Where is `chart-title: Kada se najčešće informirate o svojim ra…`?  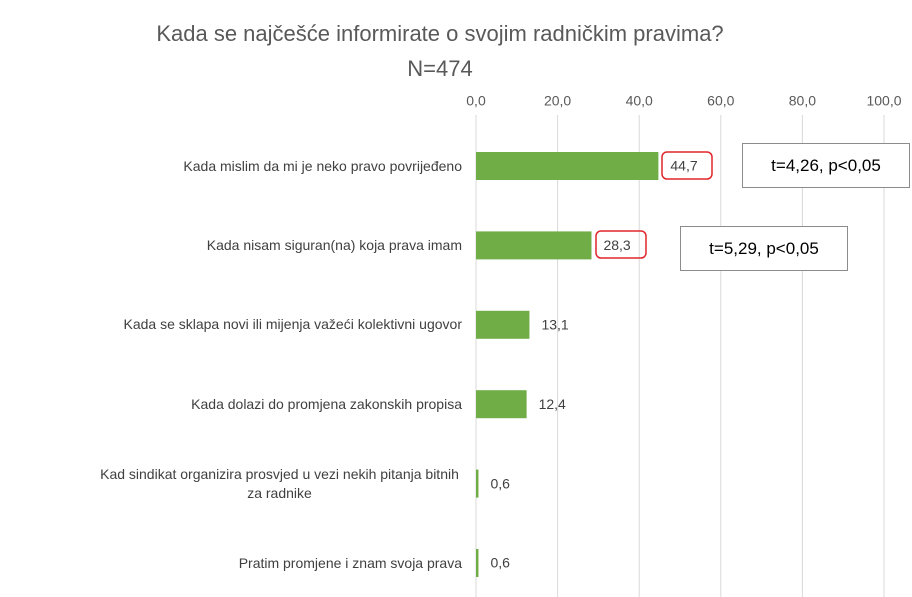
chart-title: Kada se najčešće informirate o svojim ra… is located at coordinates (439, 33).